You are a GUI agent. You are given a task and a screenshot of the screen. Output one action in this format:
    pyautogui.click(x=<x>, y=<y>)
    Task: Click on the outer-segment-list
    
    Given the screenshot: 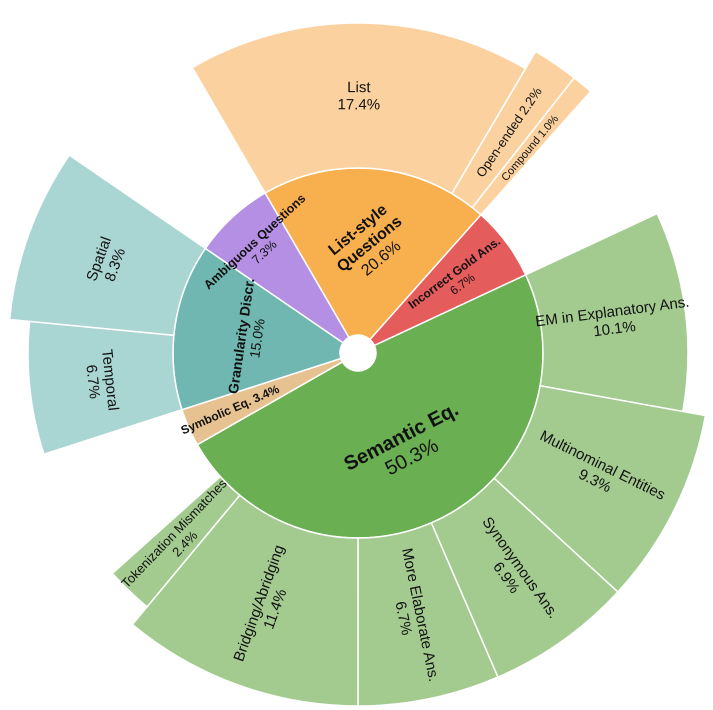 What is the action you would take?
    pyautogui.click(x=359, y=108)
    